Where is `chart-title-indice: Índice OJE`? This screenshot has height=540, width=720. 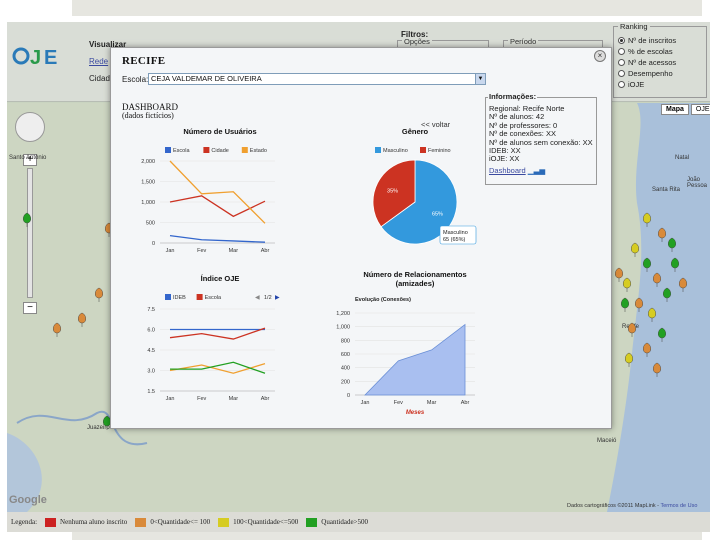
chart-title-indice: Índice OJE is located at coordinates (220, 278).